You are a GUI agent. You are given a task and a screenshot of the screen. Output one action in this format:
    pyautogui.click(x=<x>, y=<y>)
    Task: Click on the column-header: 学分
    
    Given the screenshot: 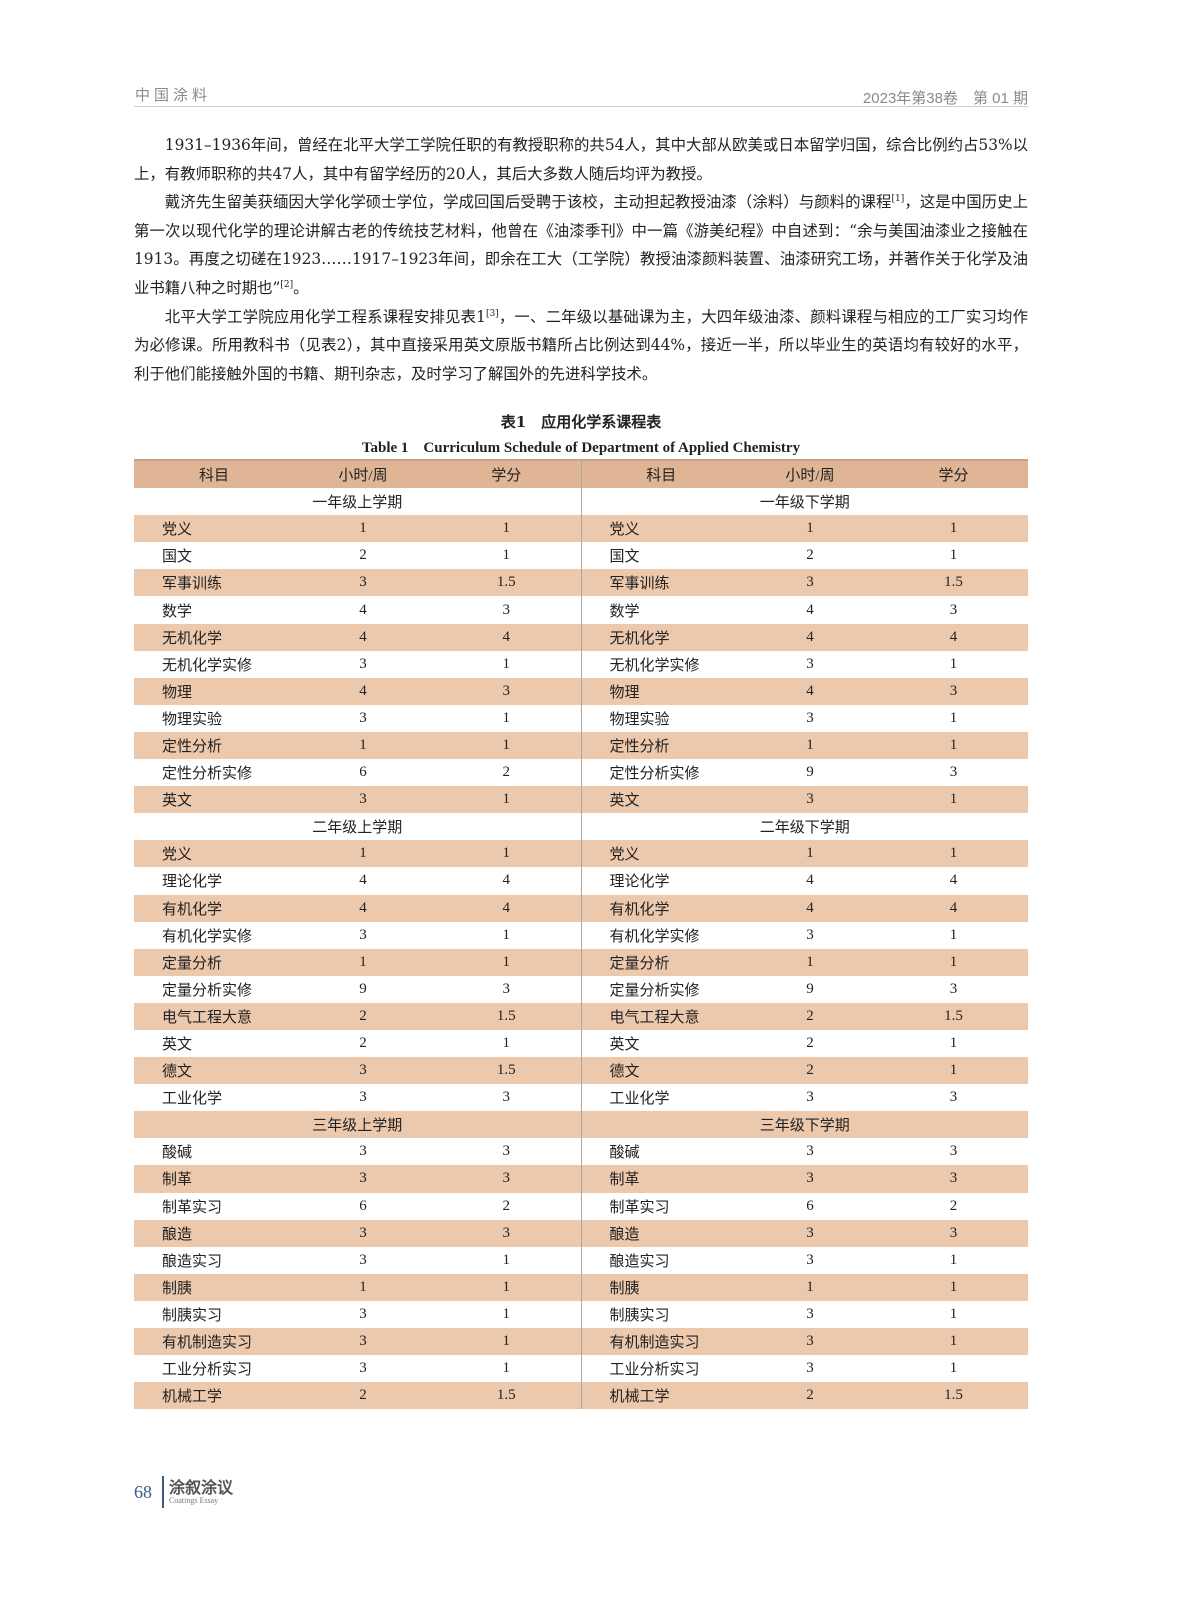 What is the action you would take?
    pyautogui.click(x=507, y=474)
    